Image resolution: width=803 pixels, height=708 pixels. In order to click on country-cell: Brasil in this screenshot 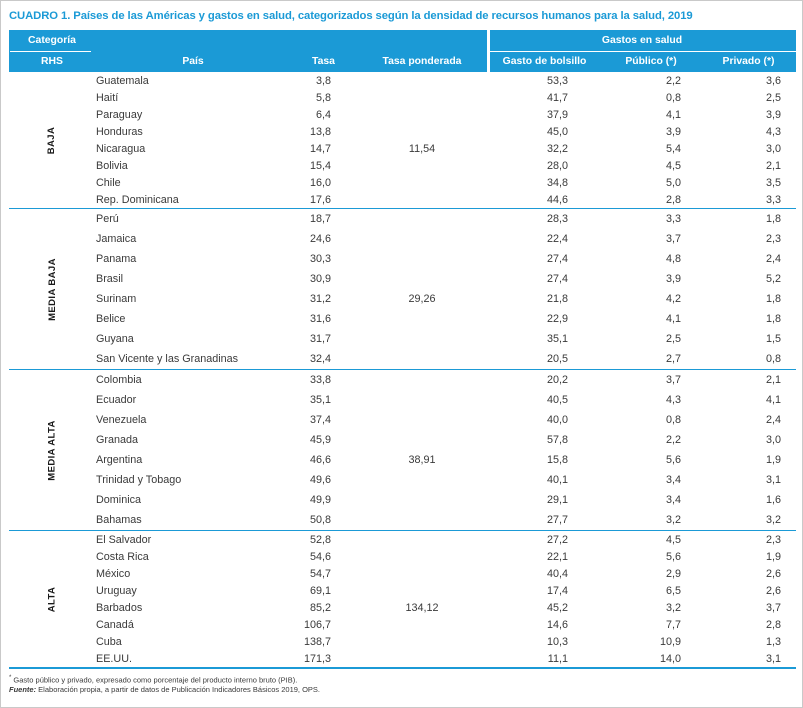, I will do `click(109, 279)`.